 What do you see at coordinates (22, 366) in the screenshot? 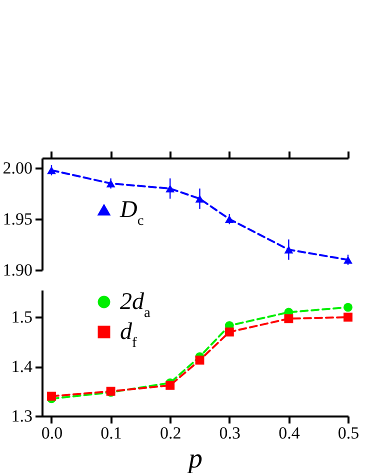
I see `y-tick-label: 1.4` at bounding box center [22, 366].